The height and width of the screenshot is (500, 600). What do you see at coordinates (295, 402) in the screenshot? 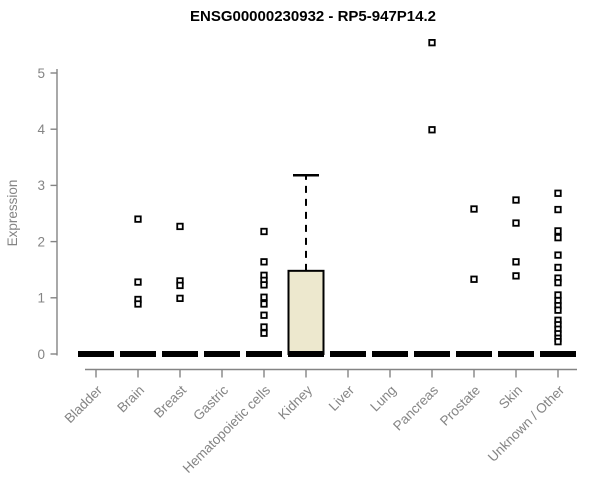
I see `x-category-label: Kidney` at bounding box center [295, 402].